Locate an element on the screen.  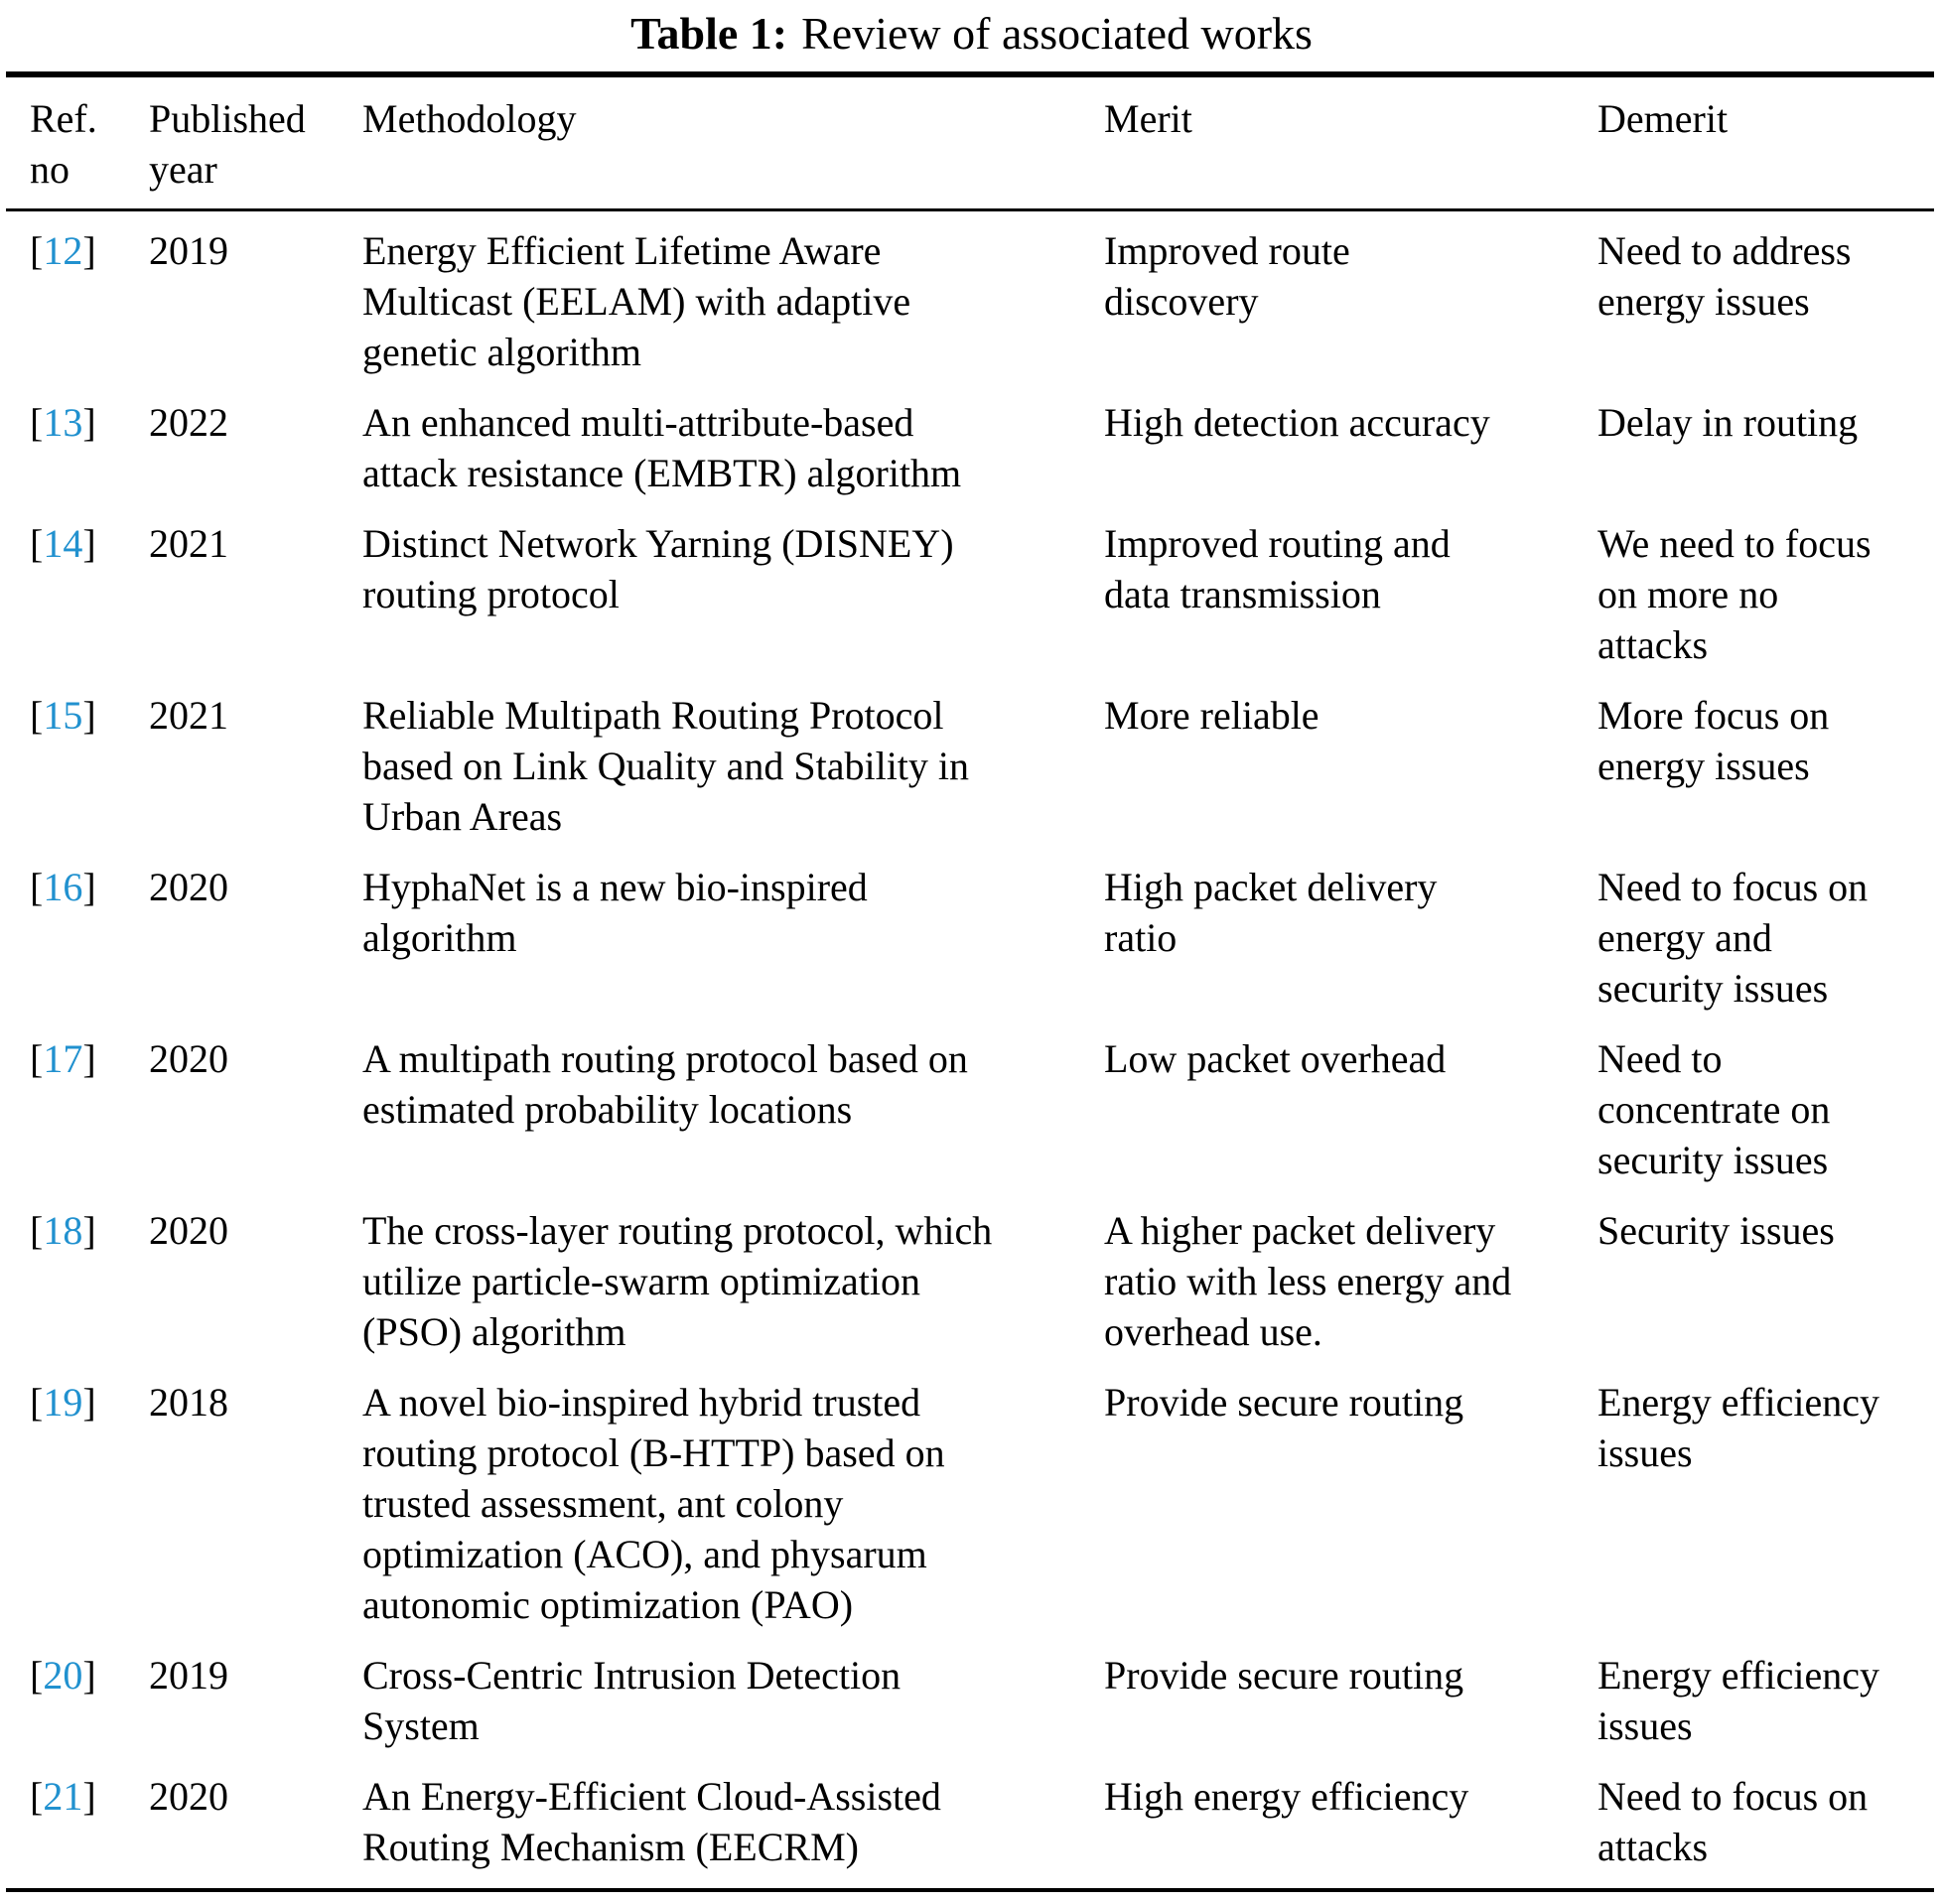
col-header-methodology: Methodology is located at coordinates (733, 142).